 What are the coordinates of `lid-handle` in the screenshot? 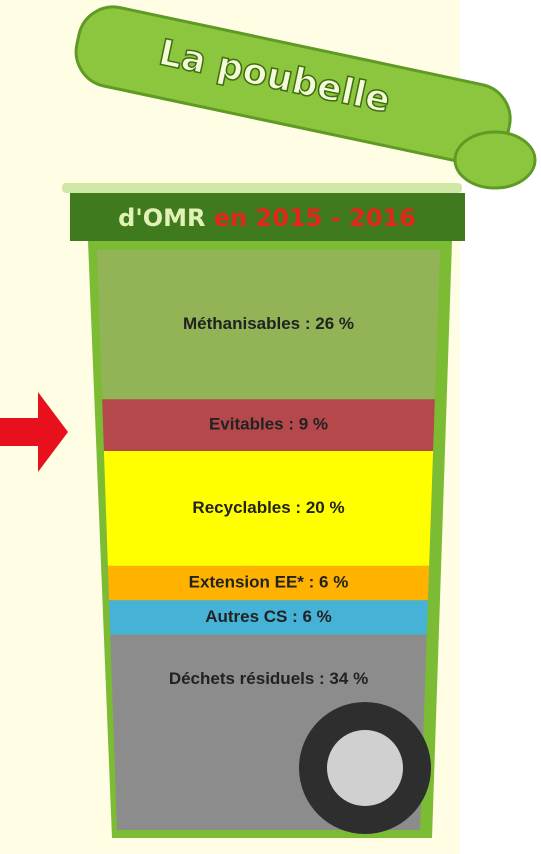 It's located at (495, 160).